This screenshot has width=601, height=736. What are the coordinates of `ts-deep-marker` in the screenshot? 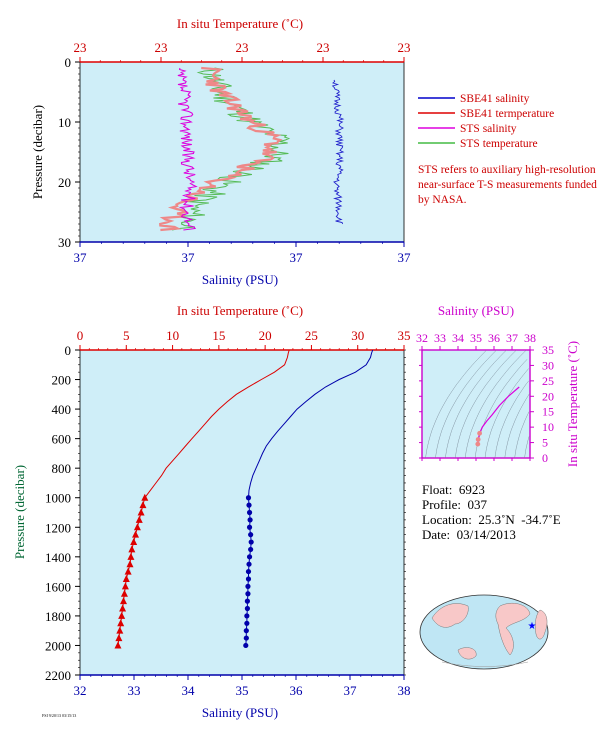 It's located at (478, 439).